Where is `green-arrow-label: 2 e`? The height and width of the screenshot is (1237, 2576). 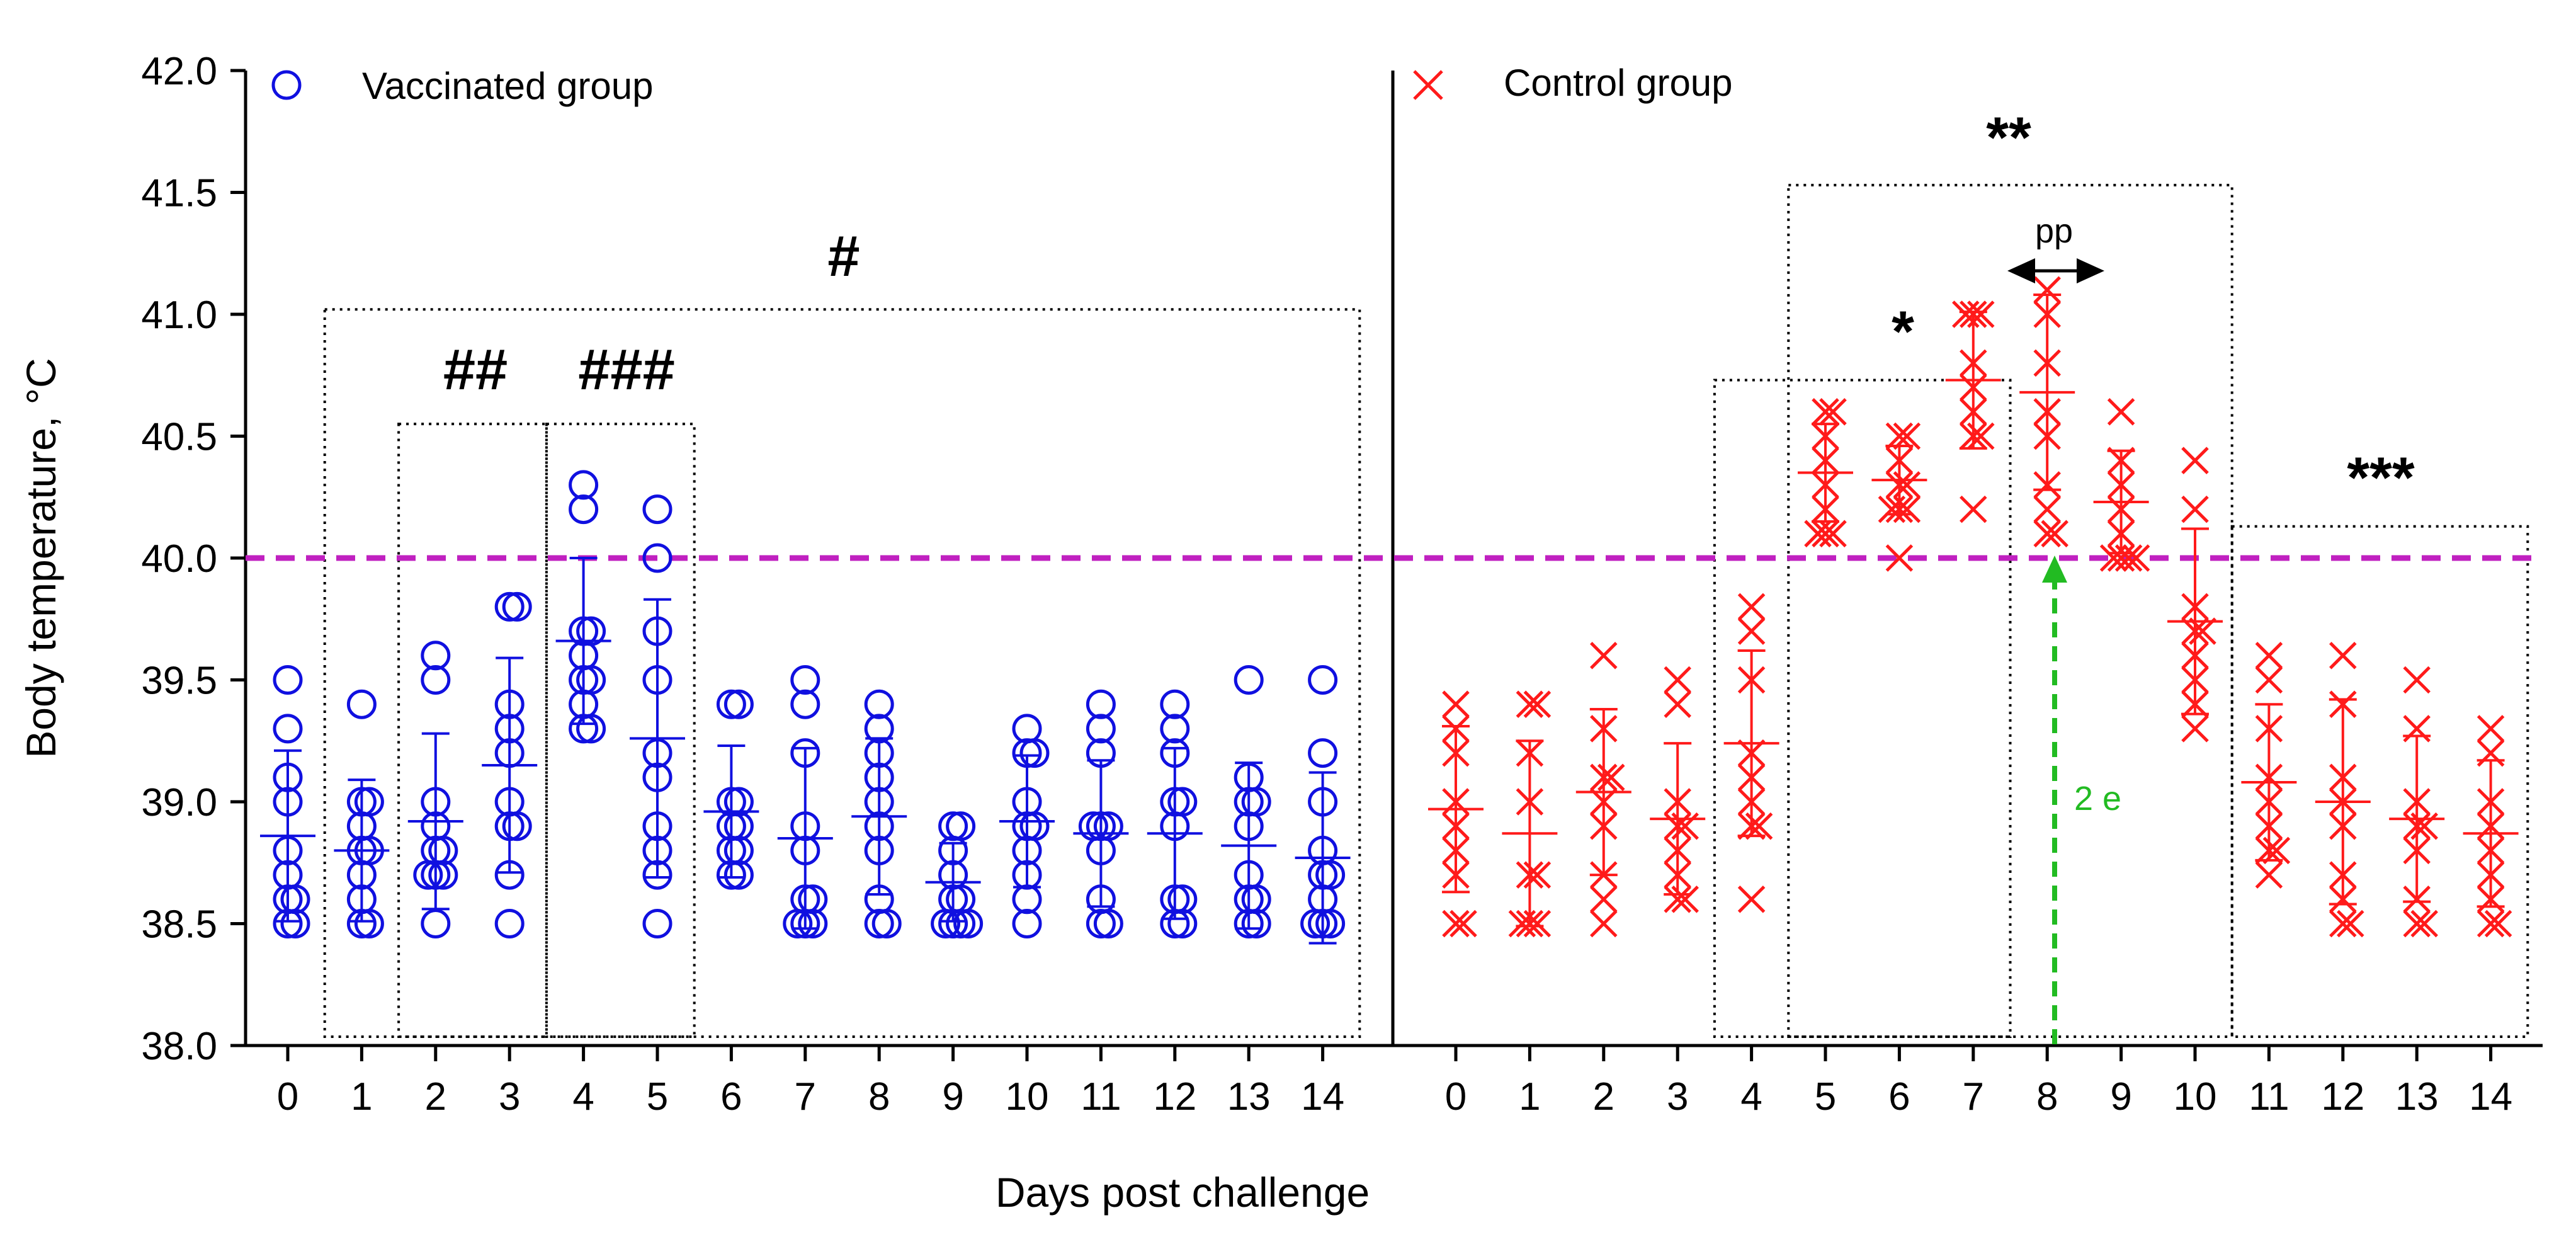
green-arrow-label: 2 e is located at coordinates (2097, 799).